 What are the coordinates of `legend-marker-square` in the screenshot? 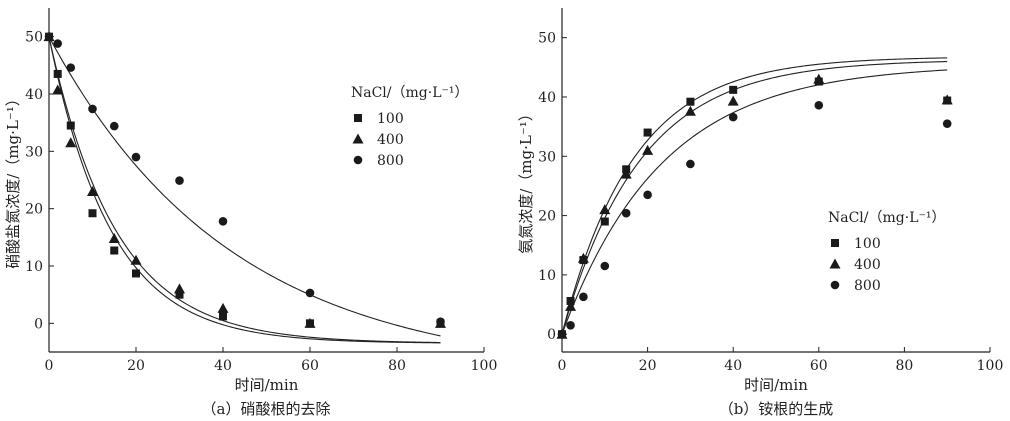 It's located at (358, 118).